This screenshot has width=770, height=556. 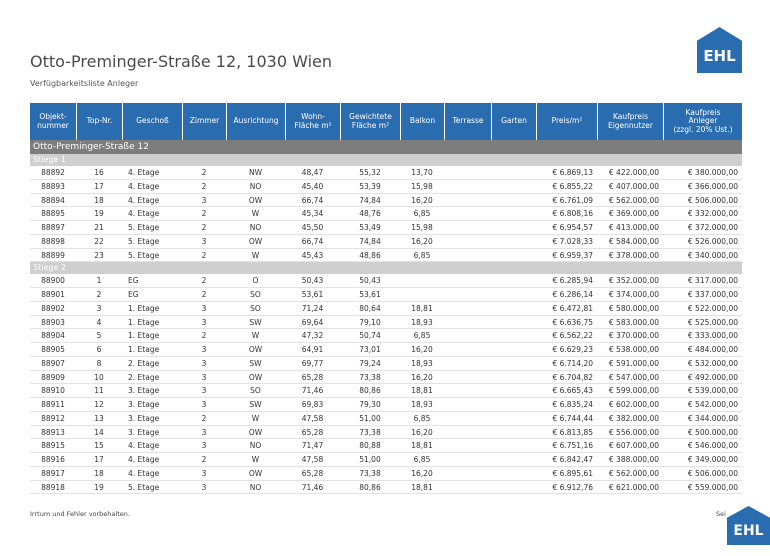 I want to click on table-cell: 5. Etage, so click(x=152, y=488).